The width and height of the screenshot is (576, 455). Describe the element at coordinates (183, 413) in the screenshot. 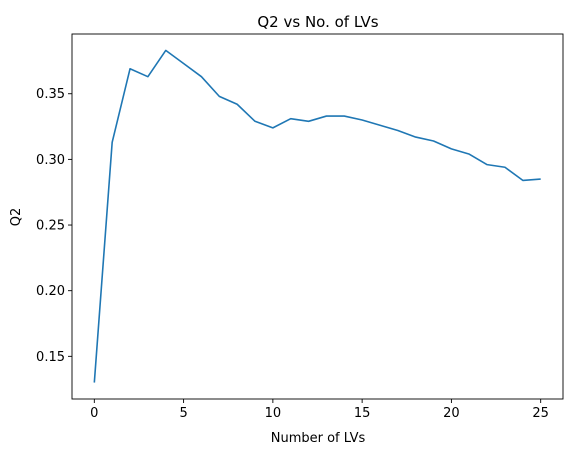

I see `x-tick-label: 5` at that location.